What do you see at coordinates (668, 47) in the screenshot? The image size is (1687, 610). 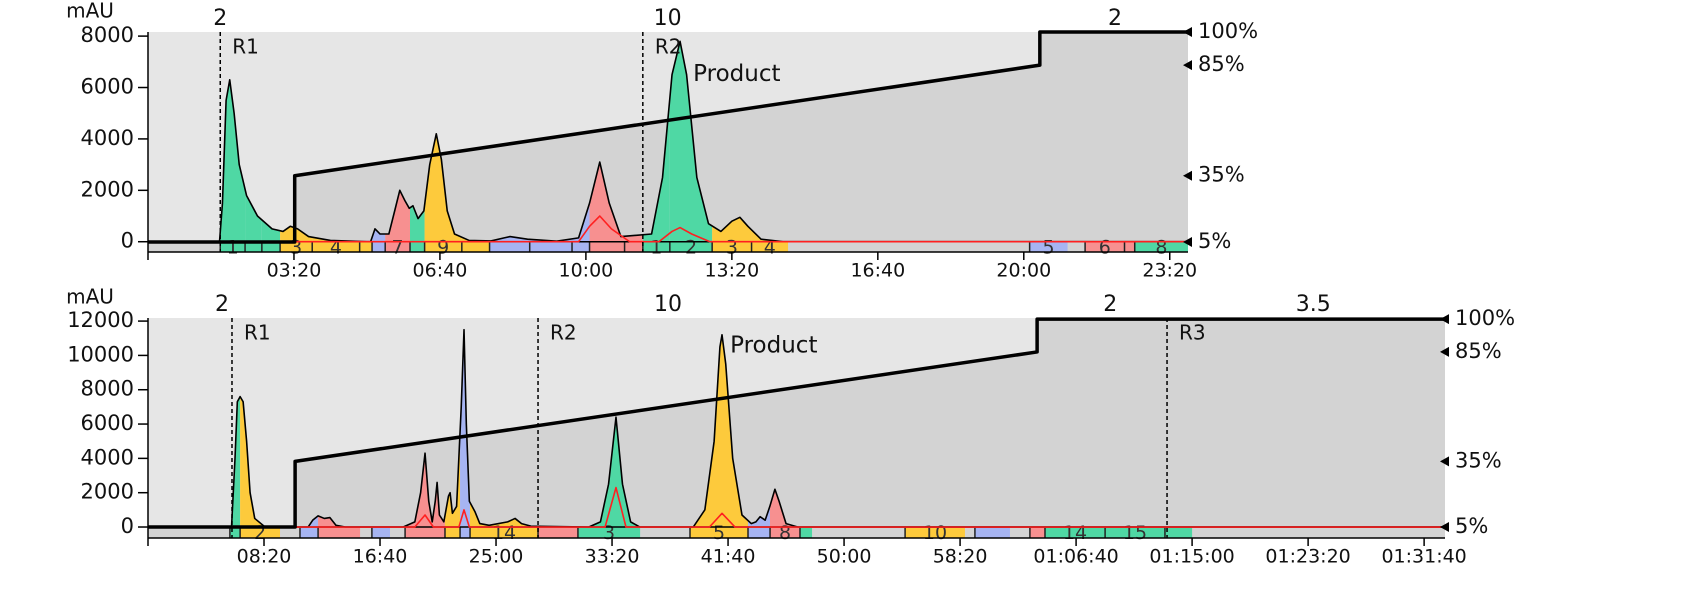 I see `region-label: R2` at bounding box center [668, 47].